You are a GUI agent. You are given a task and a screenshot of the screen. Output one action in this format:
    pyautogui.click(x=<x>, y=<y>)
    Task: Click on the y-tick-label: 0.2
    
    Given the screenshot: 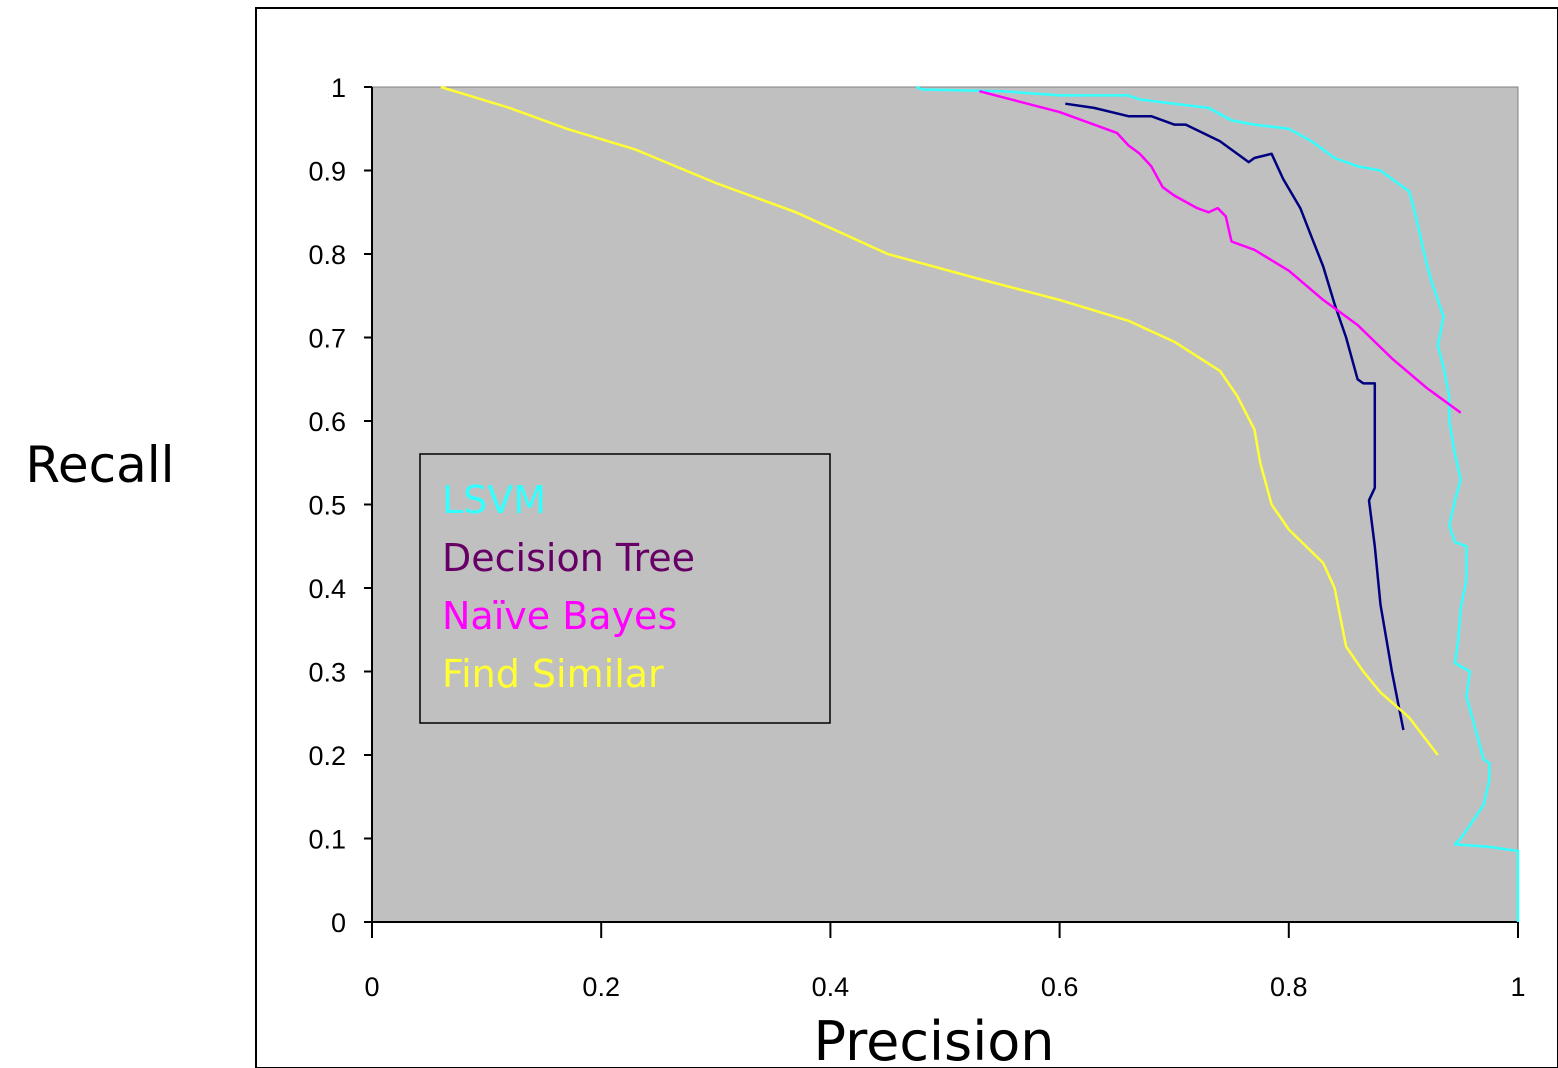 What is the action you would take?
    pyautogui.click(x=327, y=756)
    